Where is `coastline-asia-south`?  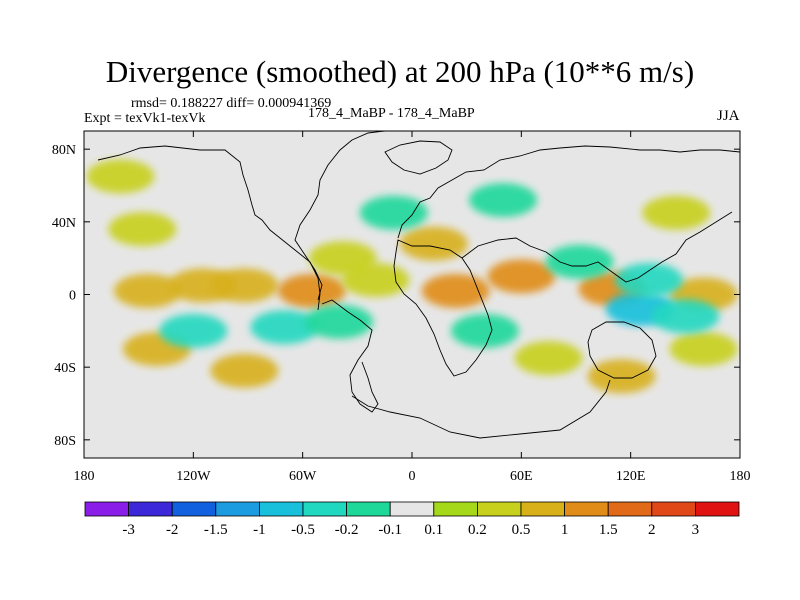 coastline-asia-south is located at coordinates (597, 247).